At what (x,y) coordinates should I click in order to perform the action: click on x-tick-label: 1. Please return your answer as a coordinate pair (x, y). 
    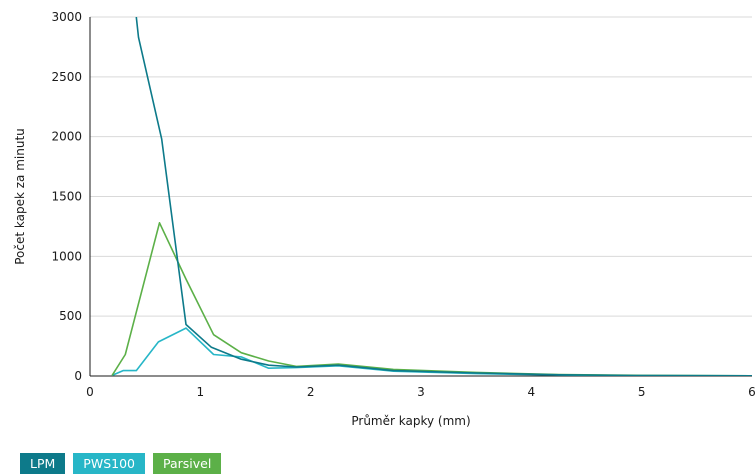
    Looking at the image, I should click on (201, 392).